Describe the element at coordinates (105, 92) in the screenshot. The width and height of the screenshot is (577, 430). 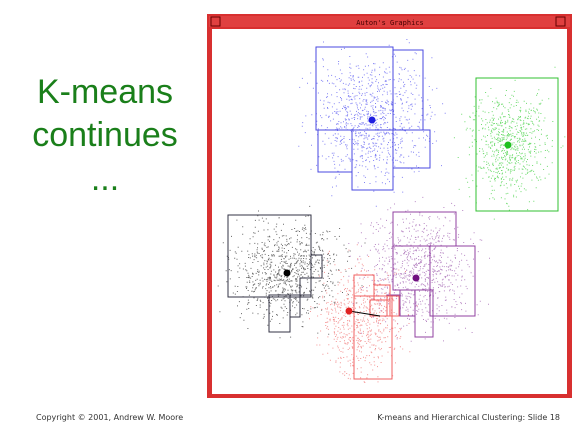
I see `title-line: K-means` at that location.